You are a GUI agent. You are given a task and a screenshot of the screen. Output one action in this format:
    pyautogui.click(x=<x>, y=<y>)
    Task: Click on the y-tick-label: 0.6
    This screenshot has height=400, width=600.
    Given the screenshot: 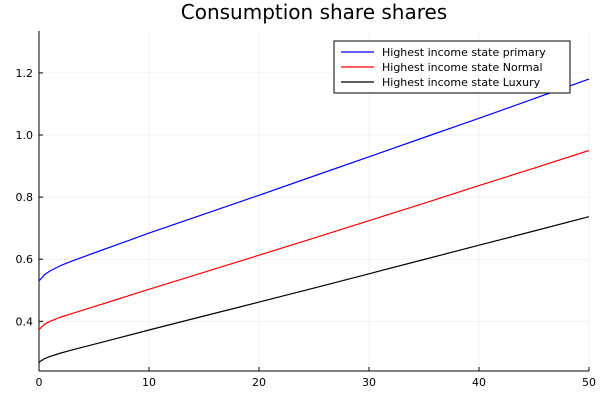 What is the action you would take?
    pyautogui.click(x=25, y=259)
    